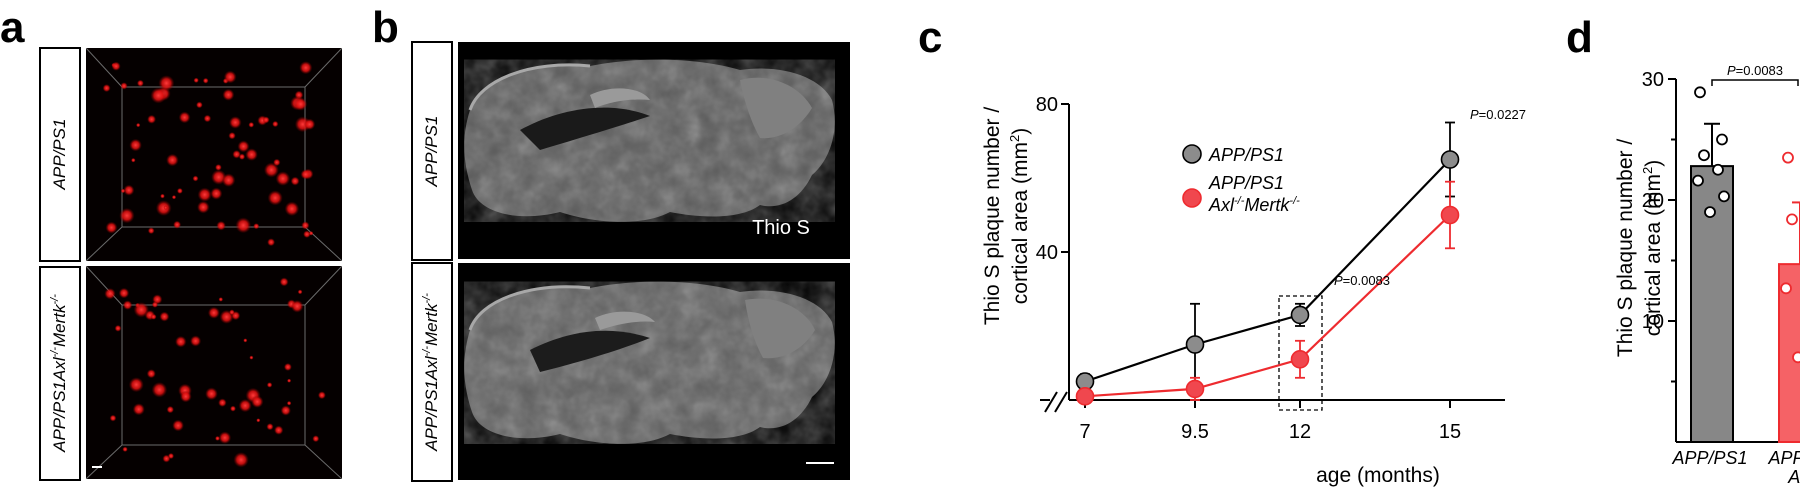  I want to click on panel-c-pval-12: P=0.0083, so click(1362, 280).